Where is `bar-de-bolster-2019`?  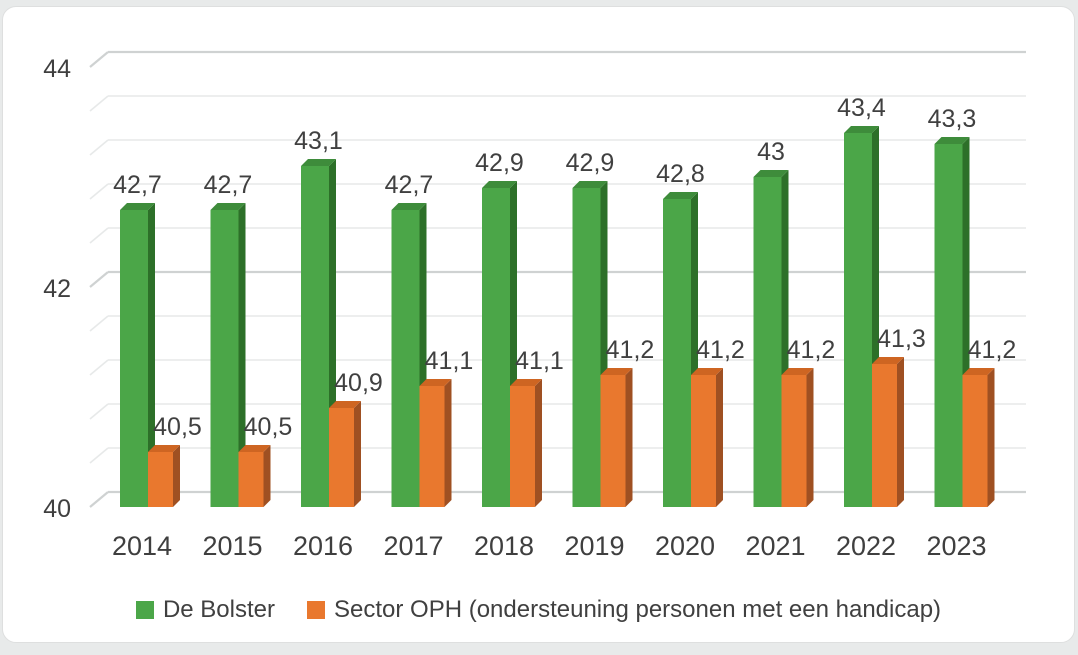 bar-de-bolster-2019 is located at coordinates (586, 347).